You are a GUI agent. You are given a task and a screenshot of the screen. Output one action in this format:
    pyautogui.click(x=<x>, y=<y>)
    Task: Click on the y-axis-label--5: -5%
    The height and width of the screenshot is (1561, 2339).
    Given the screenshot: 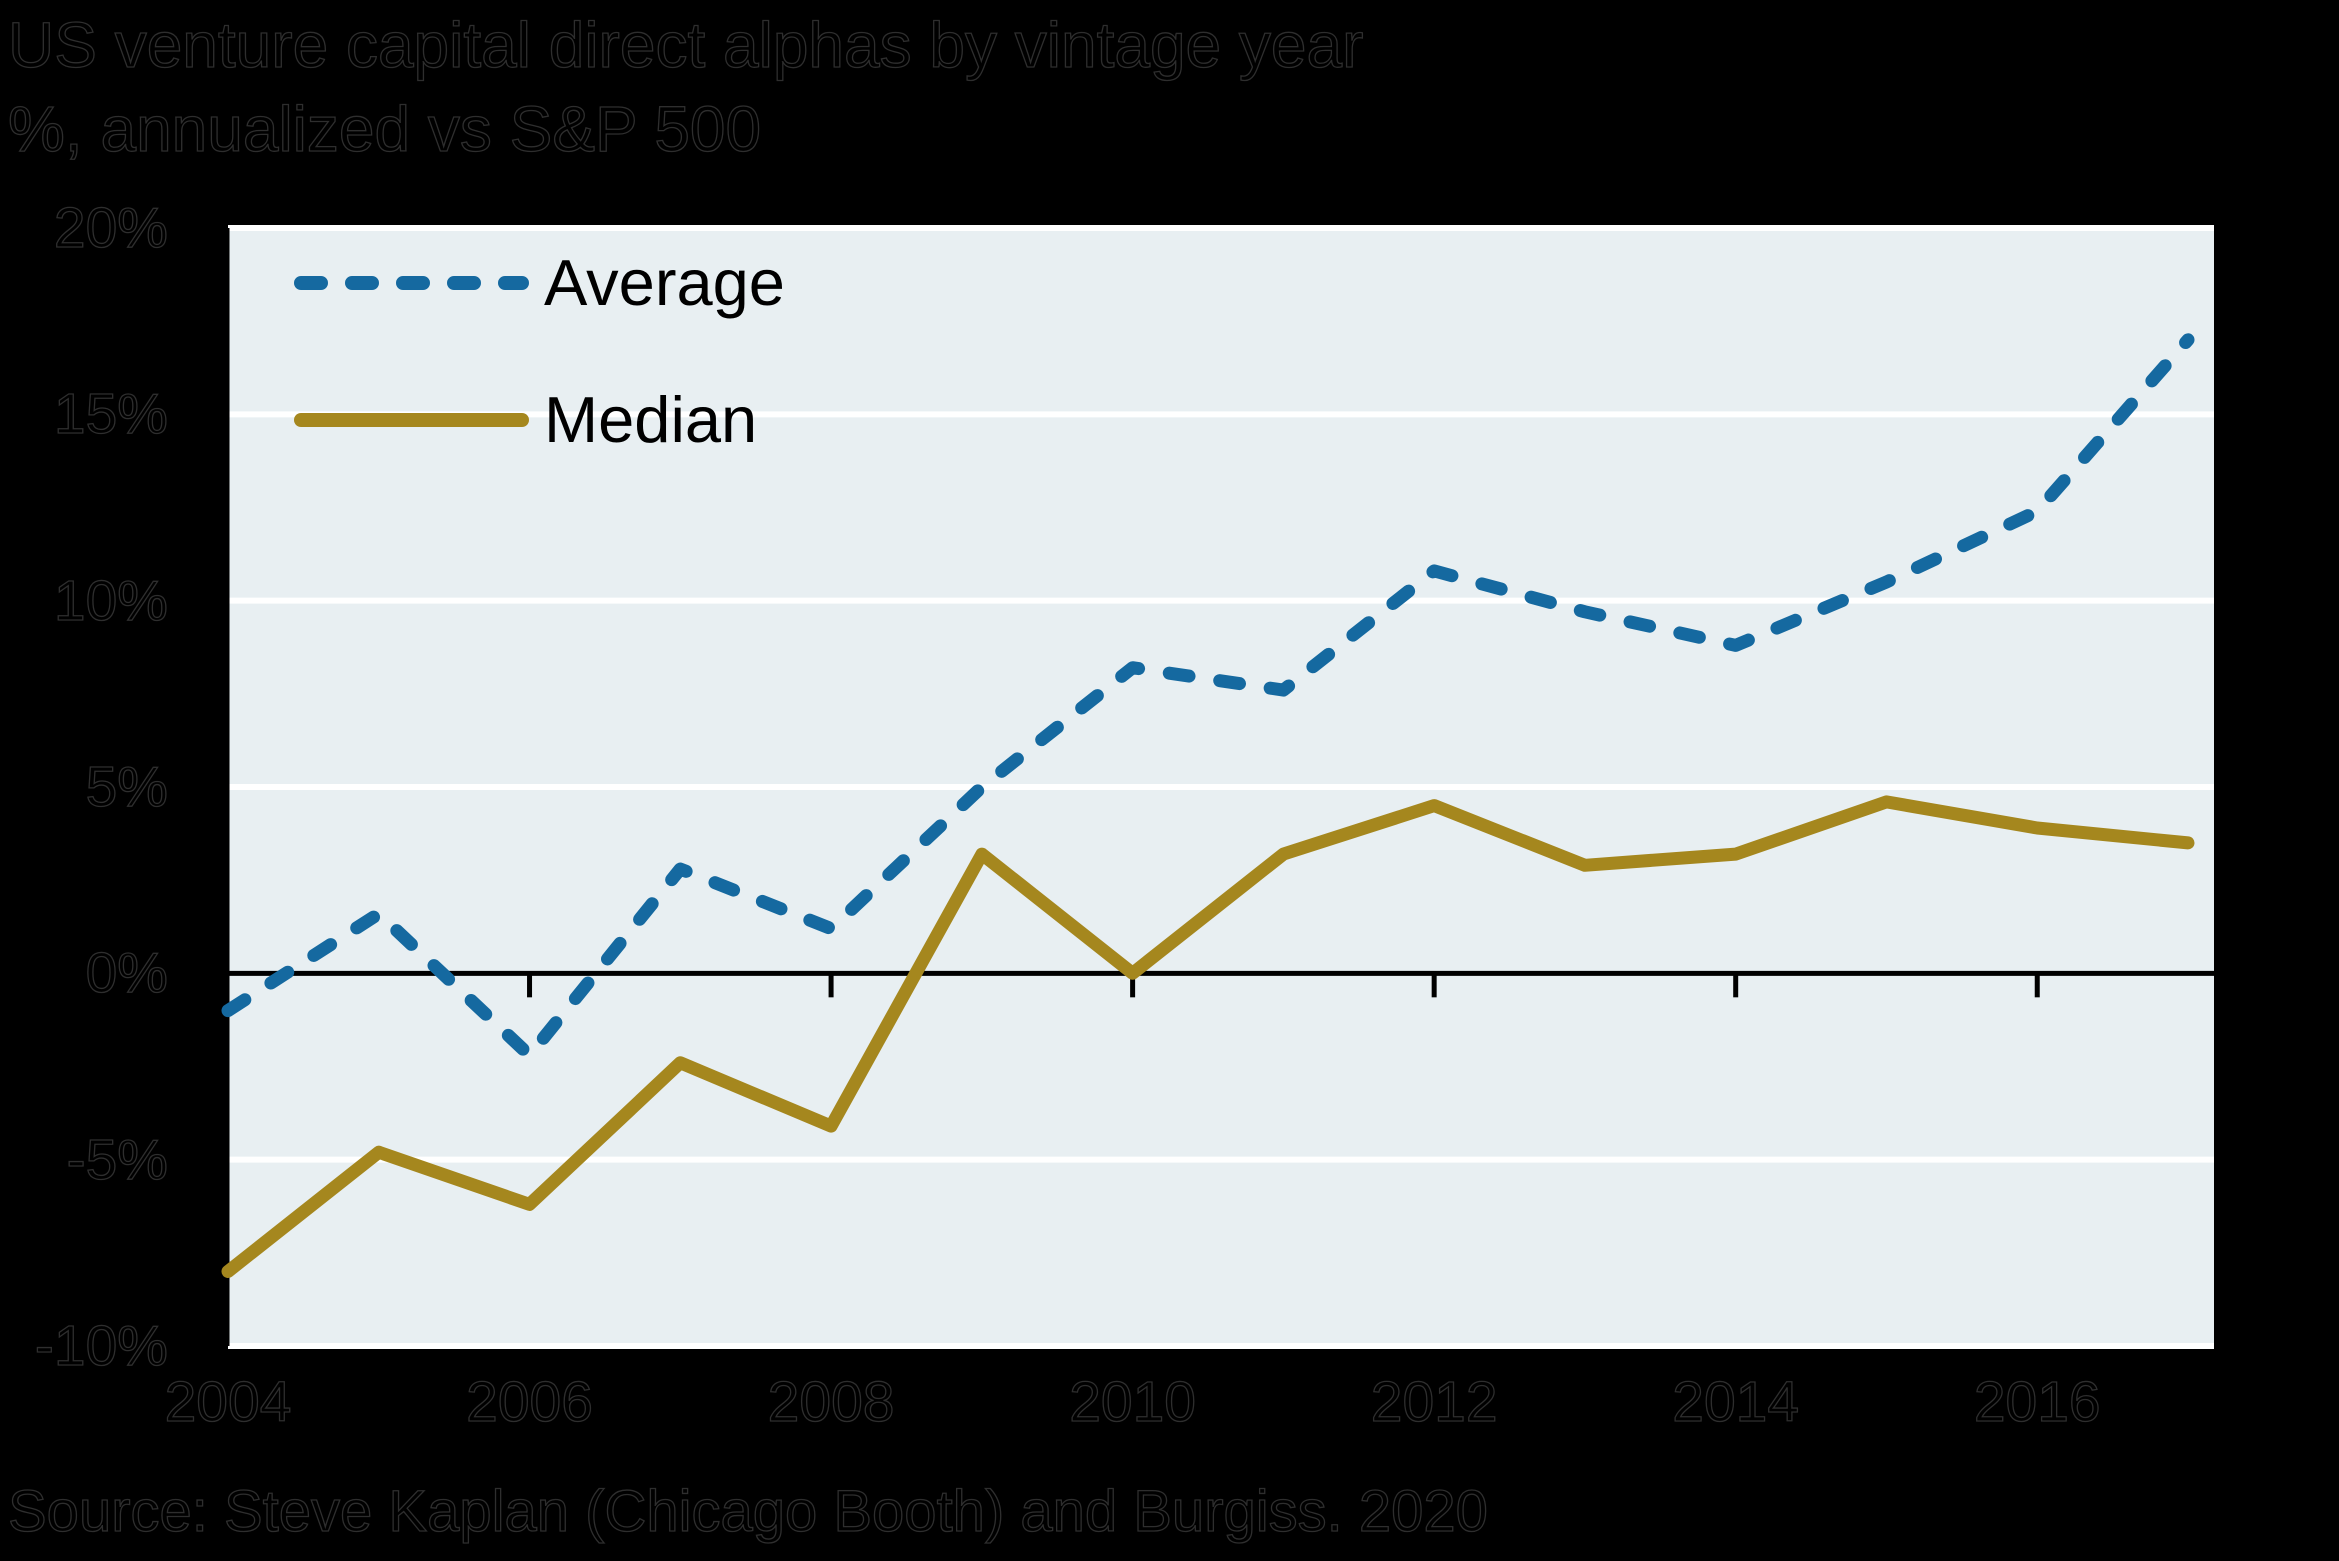 What is the action you would take?
    pyautogui.click(x=117, y=1159)
    